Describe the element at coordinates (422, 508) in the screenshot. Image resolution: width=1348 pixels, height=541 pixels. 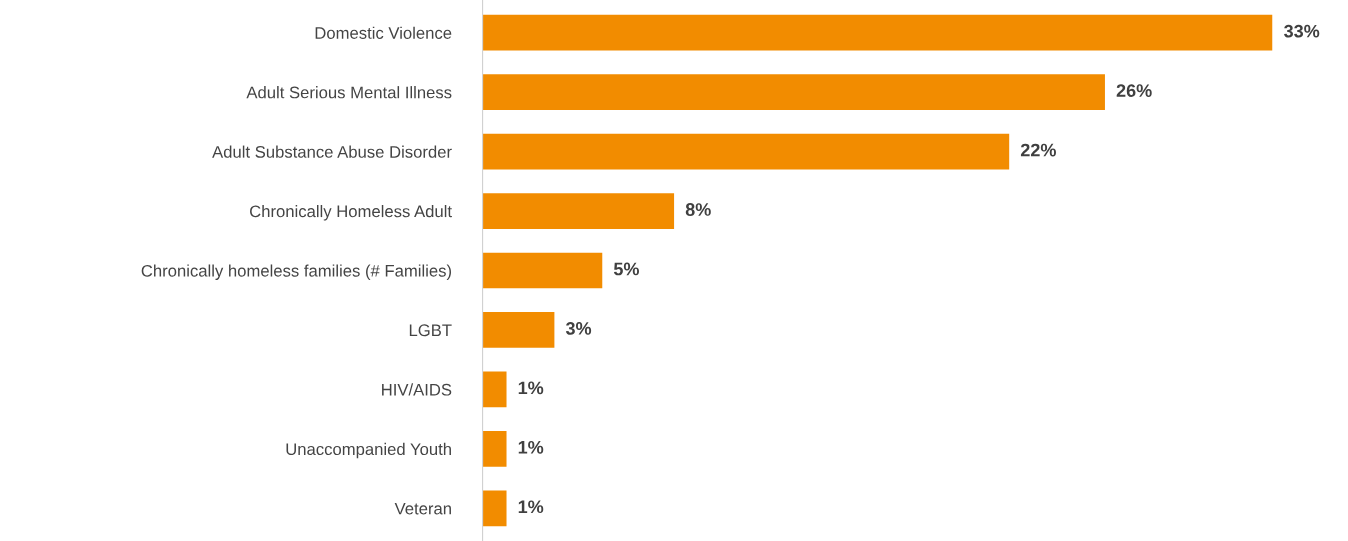
I see `y-tick-label: Veteran` at that location.